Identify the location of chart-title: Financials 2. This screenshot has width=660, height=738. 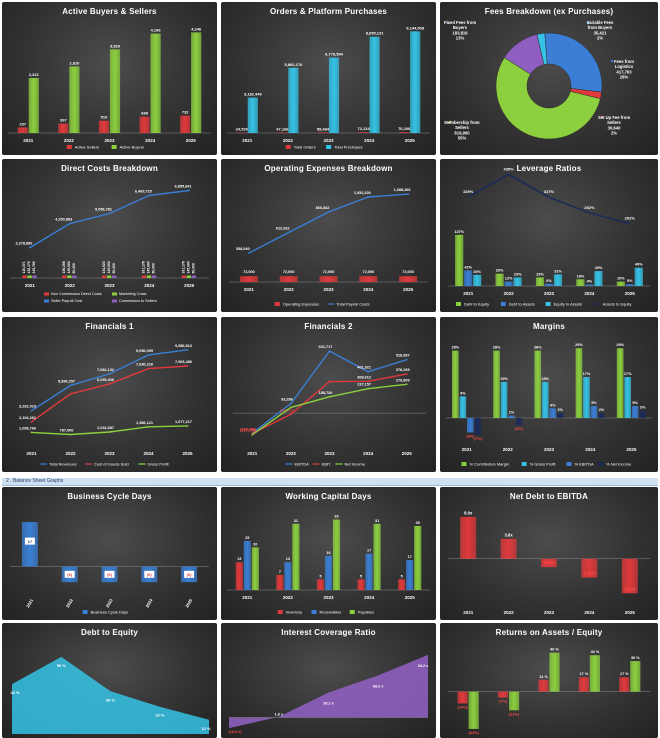
(328, 326).